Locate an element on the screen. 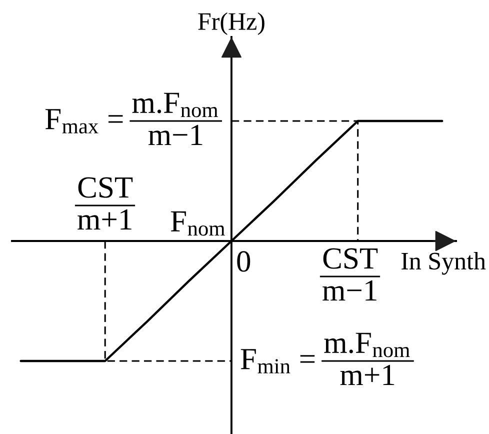 Image resolution: width=489 pixels, height=434 pixels. annotation: CST m+1 is located at coordinates (105, 203).